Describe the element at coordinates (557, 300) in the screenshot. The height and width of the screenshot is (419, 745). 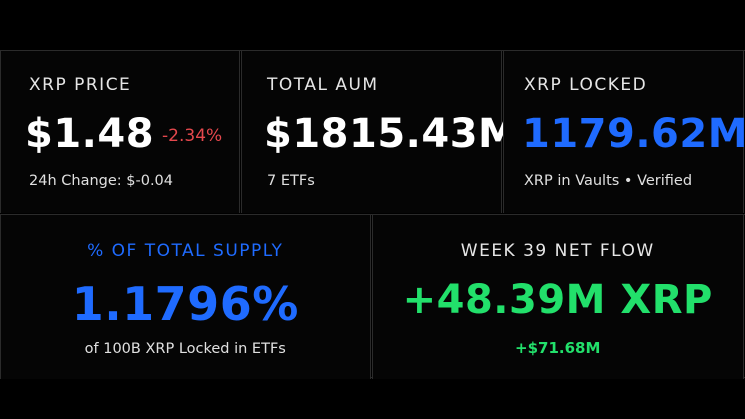
I see `net-flow-value: +48.39M XRP` at that location.